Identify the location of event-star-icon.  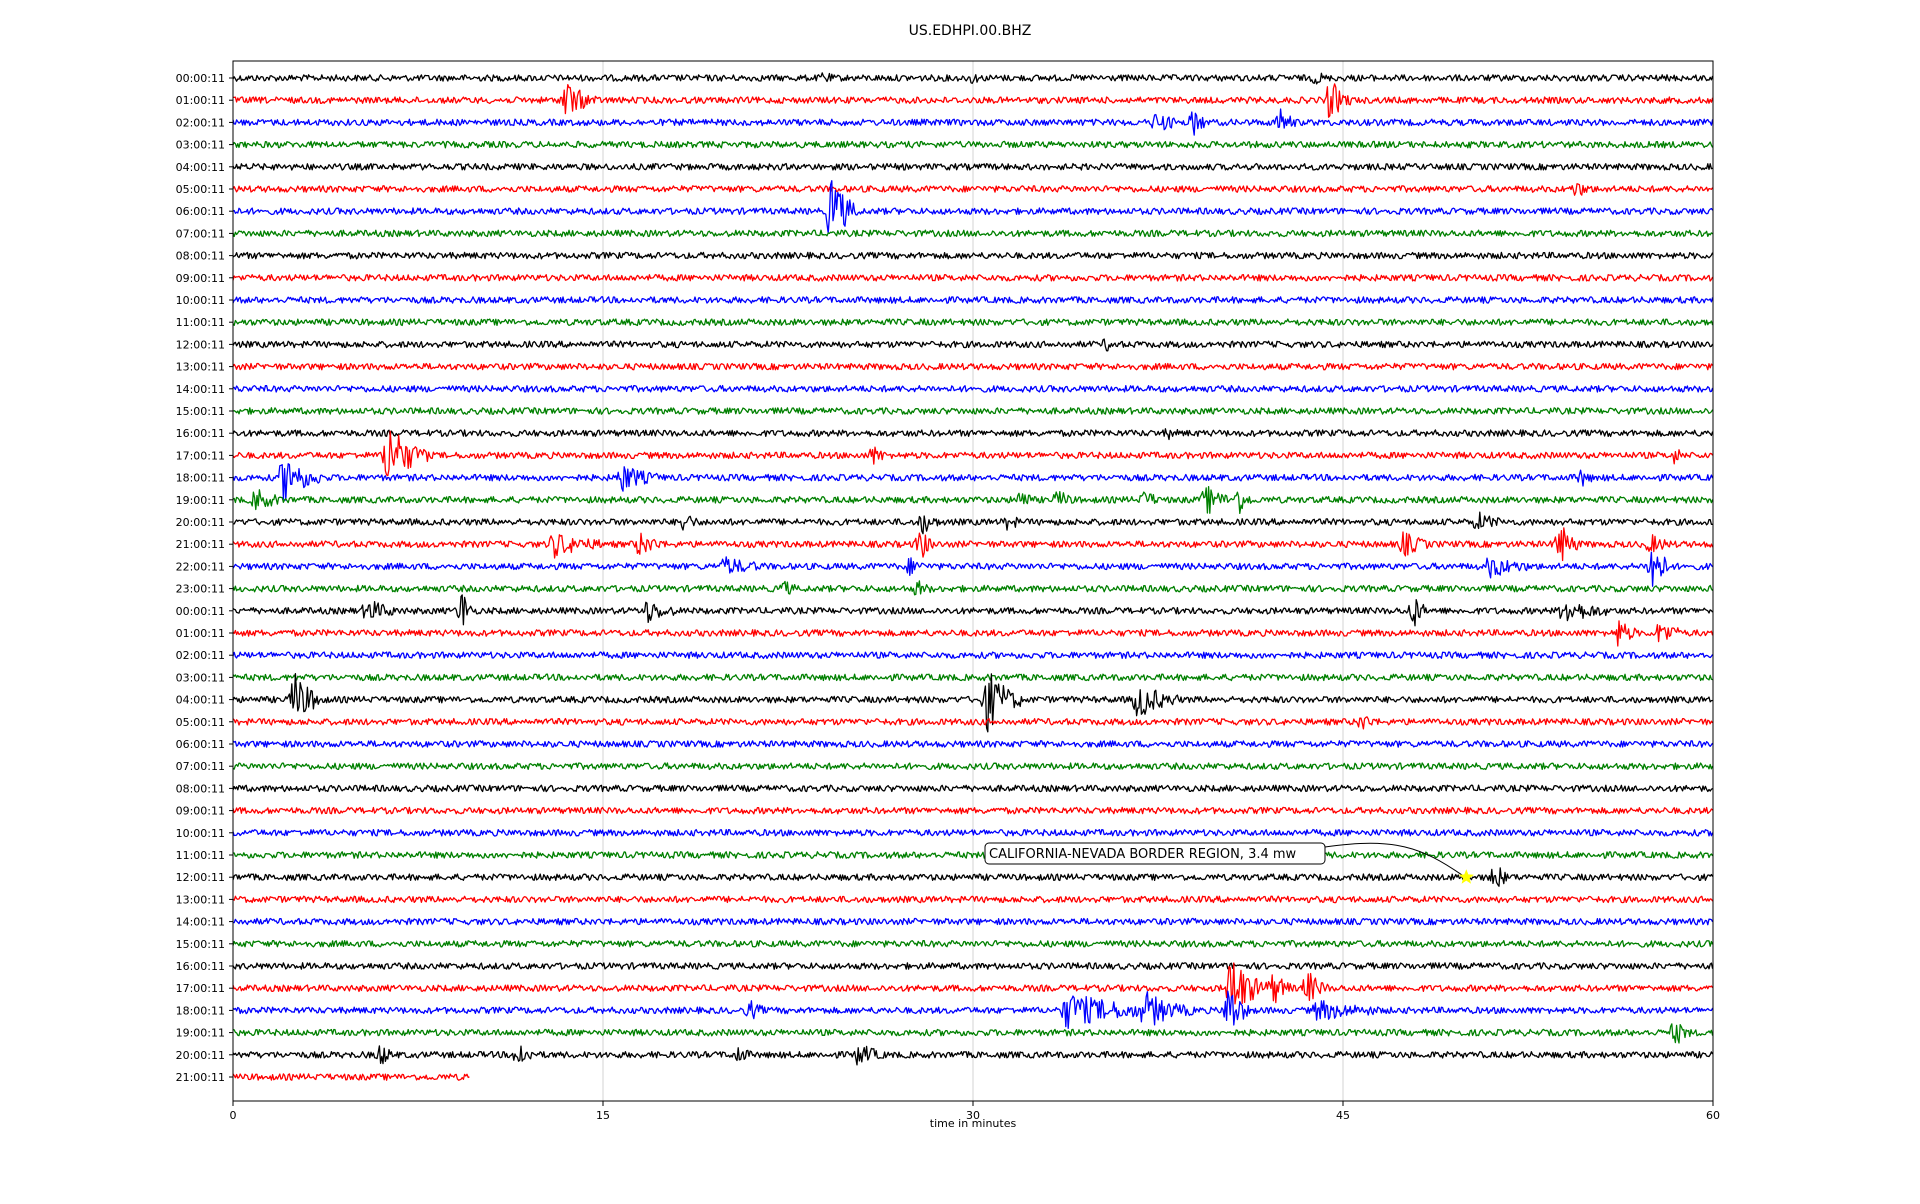
(1466, 876).